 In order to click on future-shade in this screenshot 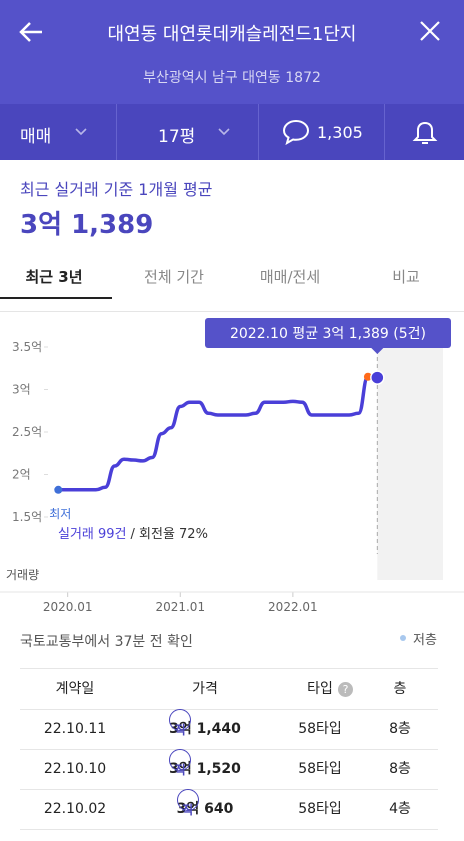, I will do `click(410, 461)`.